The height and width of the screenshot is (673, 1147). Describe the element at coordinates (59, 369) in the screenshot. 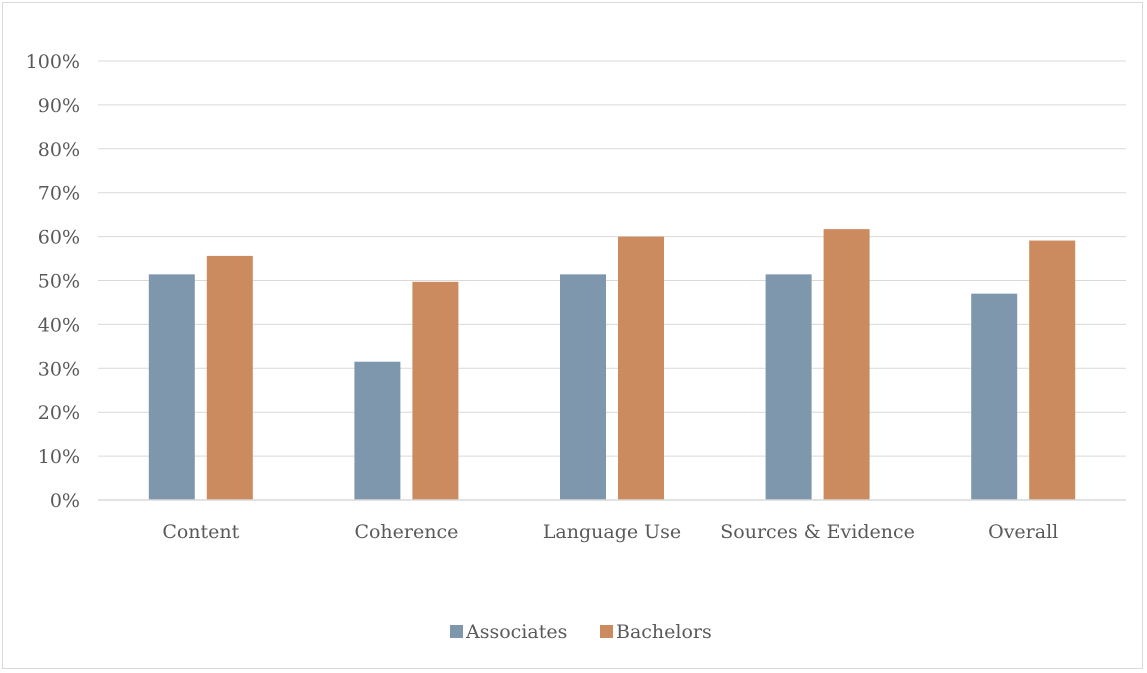

I see `y-tick-label: 30%` at that location.